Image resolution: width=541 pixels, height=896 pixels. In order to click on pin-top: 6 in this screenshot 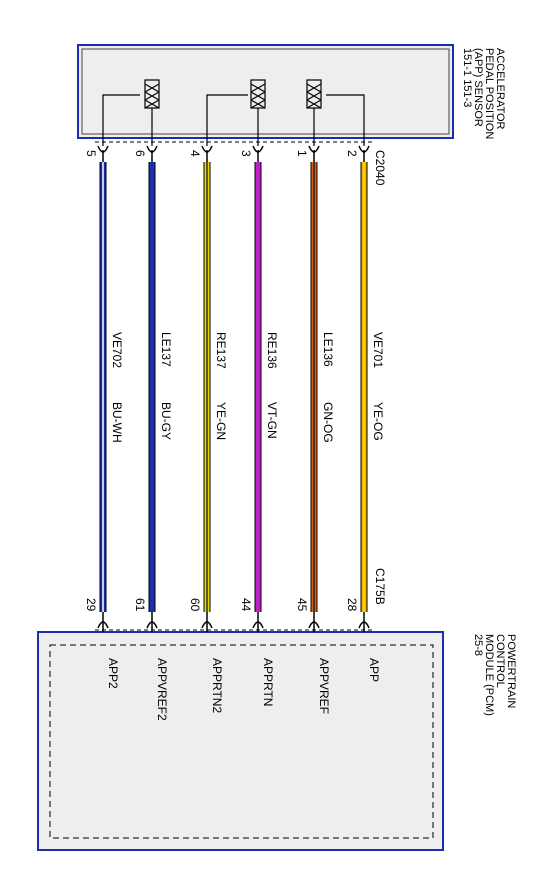, I will do `click(140, 153)`.